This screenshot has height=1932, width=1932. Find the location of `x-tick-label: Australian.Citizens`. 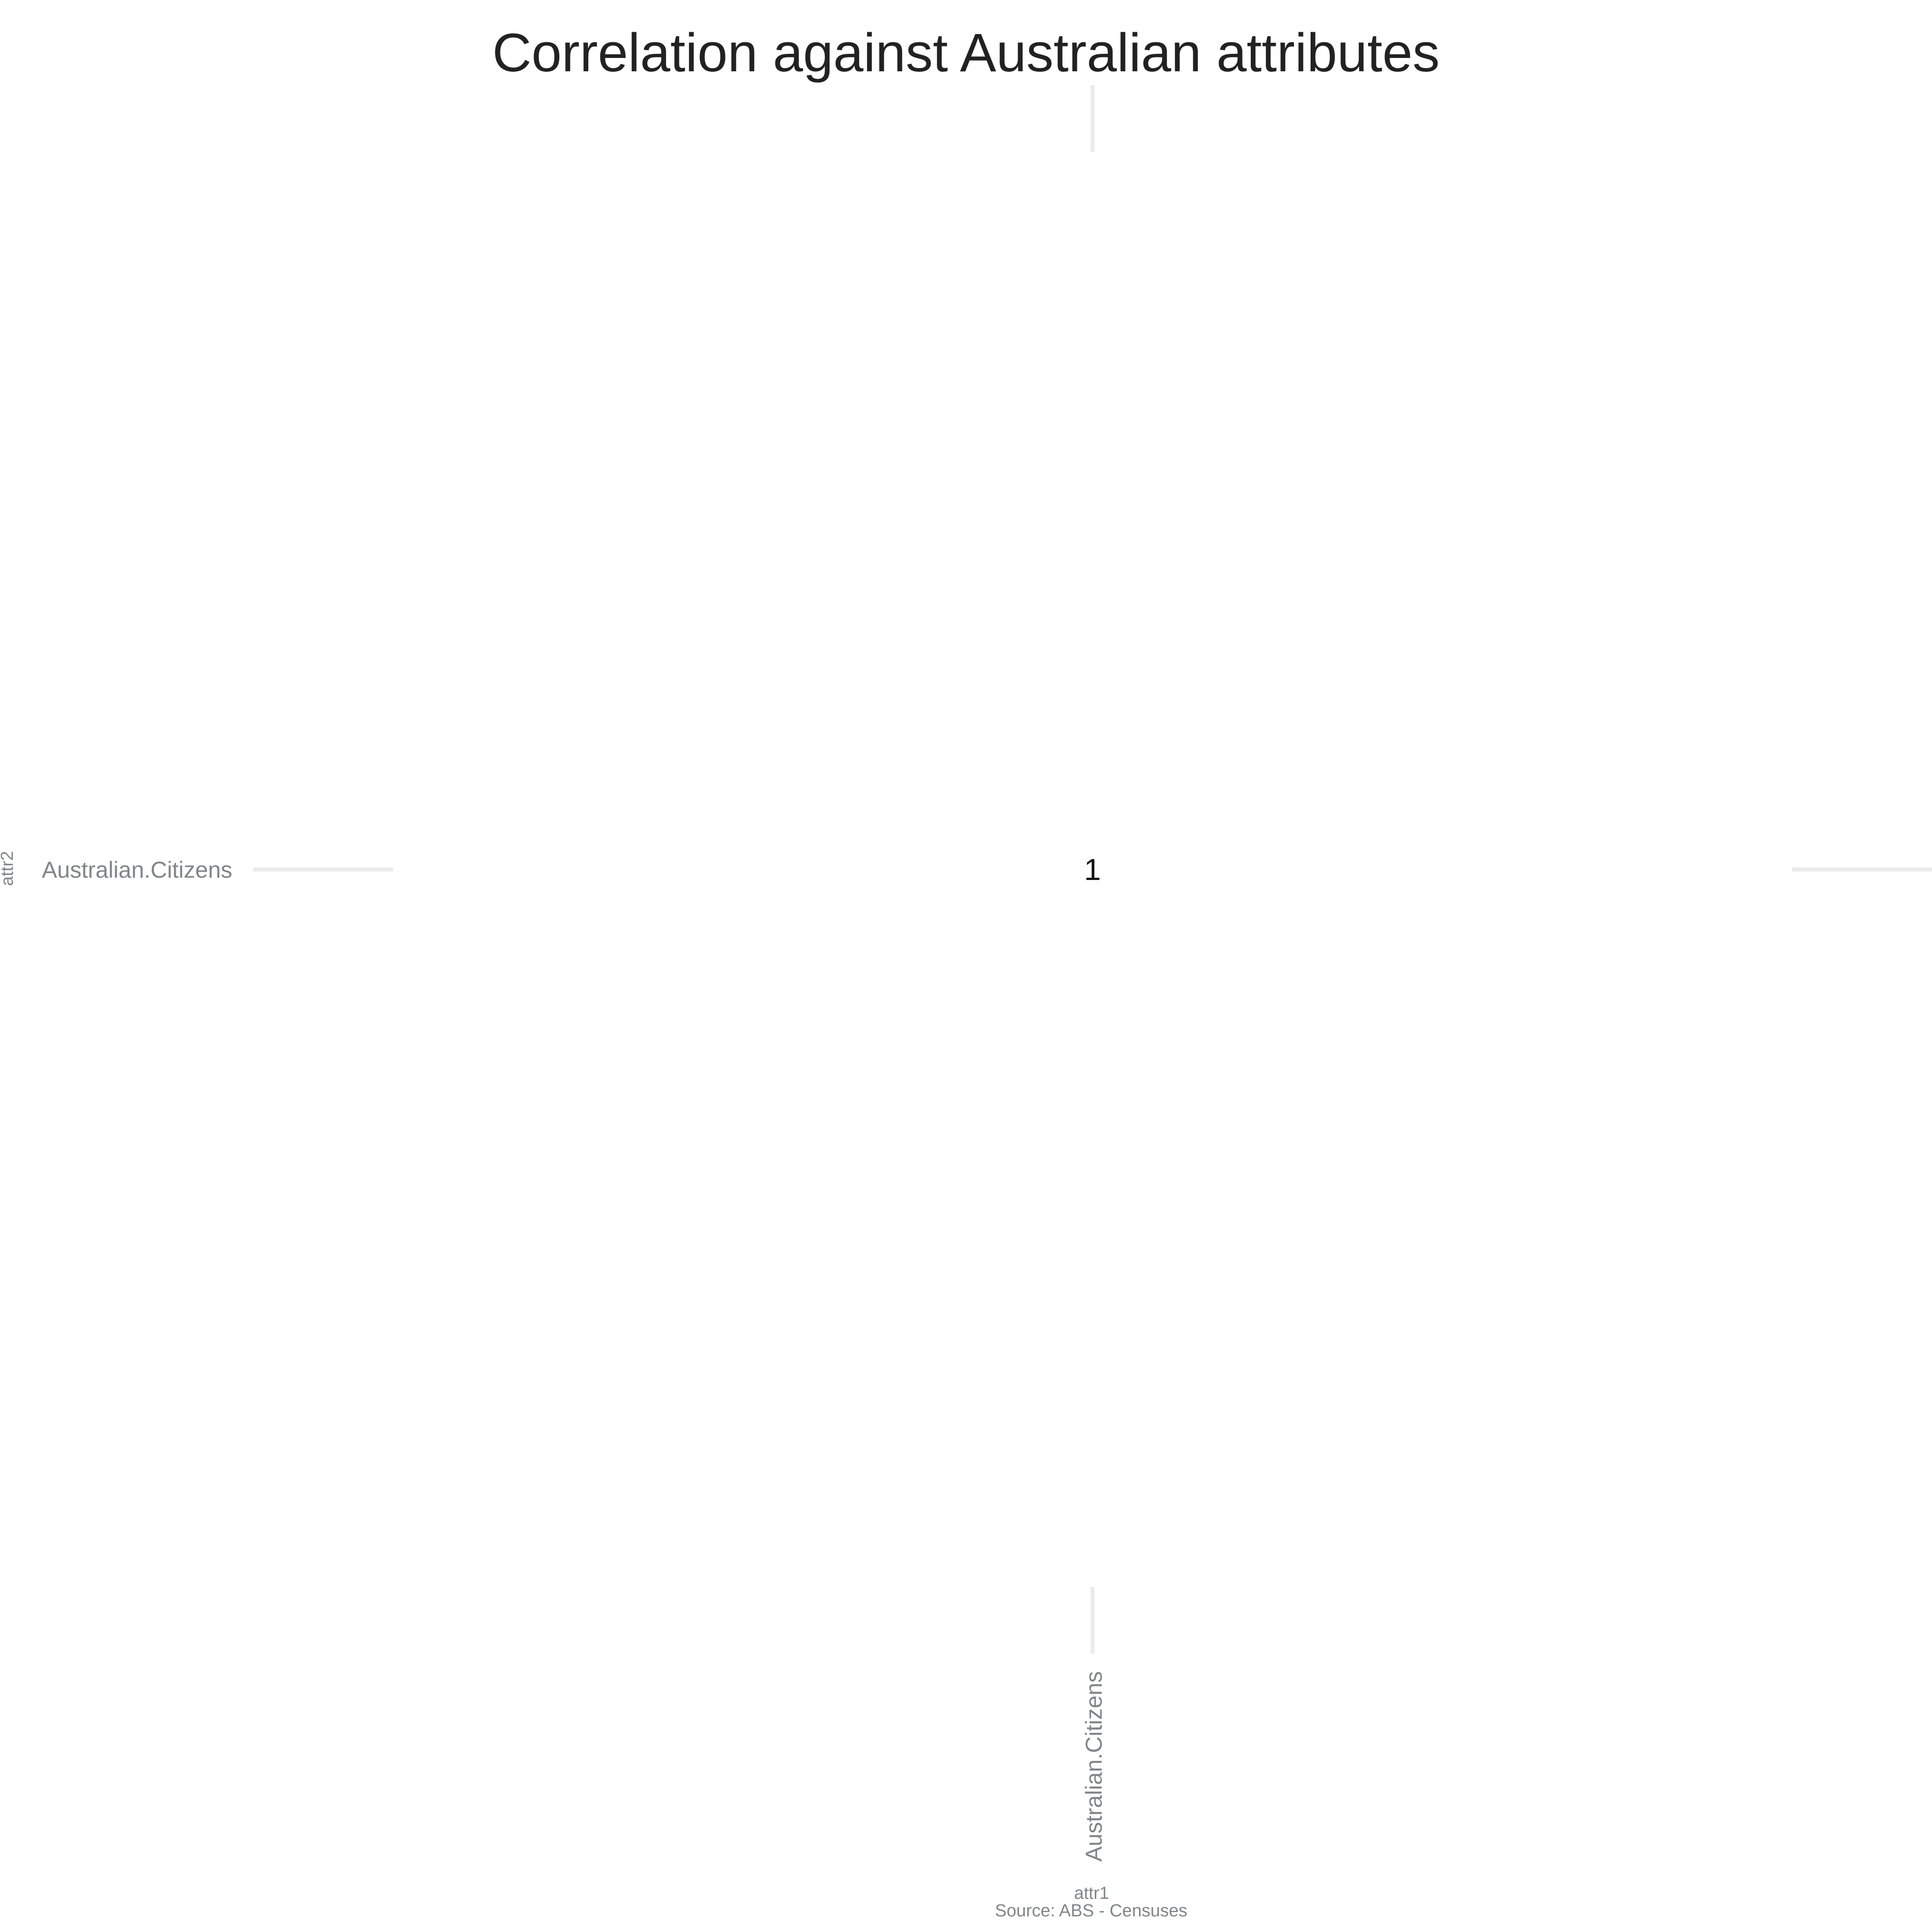

x-tick-label: Australian.Citizens is located at coordinates (1094, 1766).